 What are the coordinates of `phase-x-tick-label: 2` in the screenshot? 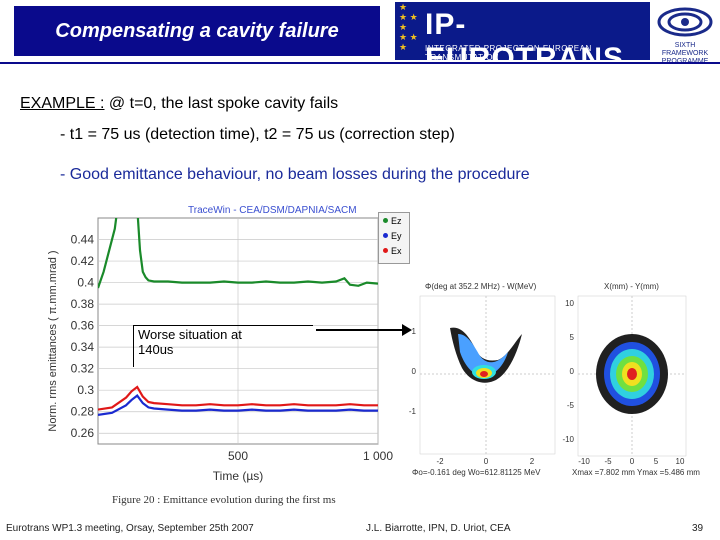 It's located at (532, 461).